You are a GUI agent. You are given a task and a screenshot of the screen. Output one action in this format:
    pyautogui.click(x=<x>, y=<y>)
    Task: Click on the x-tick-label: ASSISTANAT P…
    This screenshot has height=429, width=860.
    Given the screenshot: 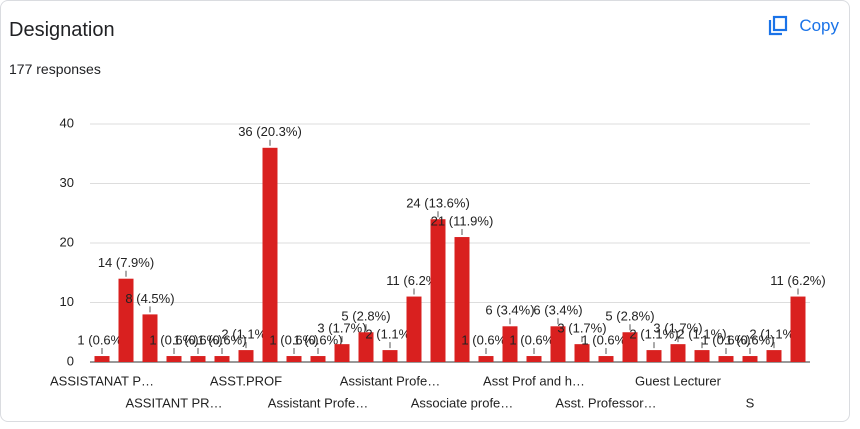 What is the action you would take?
    pyautogui.click(x=102, y=380)
    